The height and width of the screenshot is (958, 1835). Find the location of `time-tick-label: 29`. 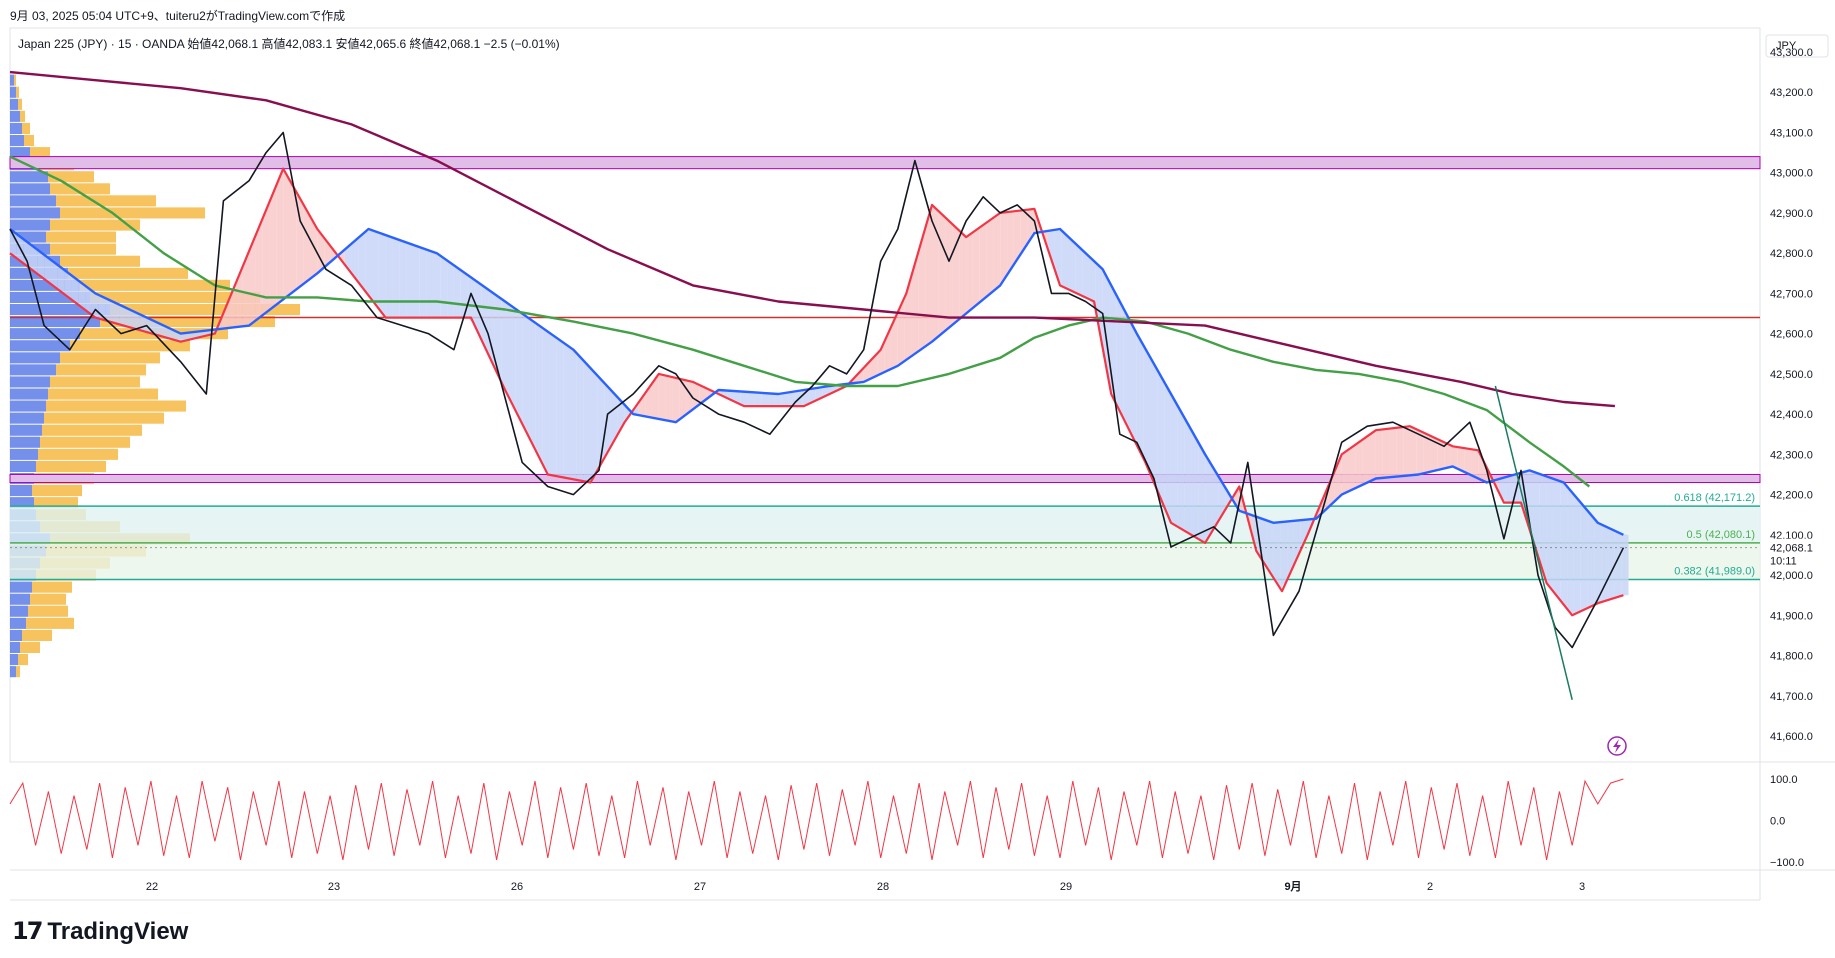

time-tick-label: 29 is located at coordinates (1066, 887).